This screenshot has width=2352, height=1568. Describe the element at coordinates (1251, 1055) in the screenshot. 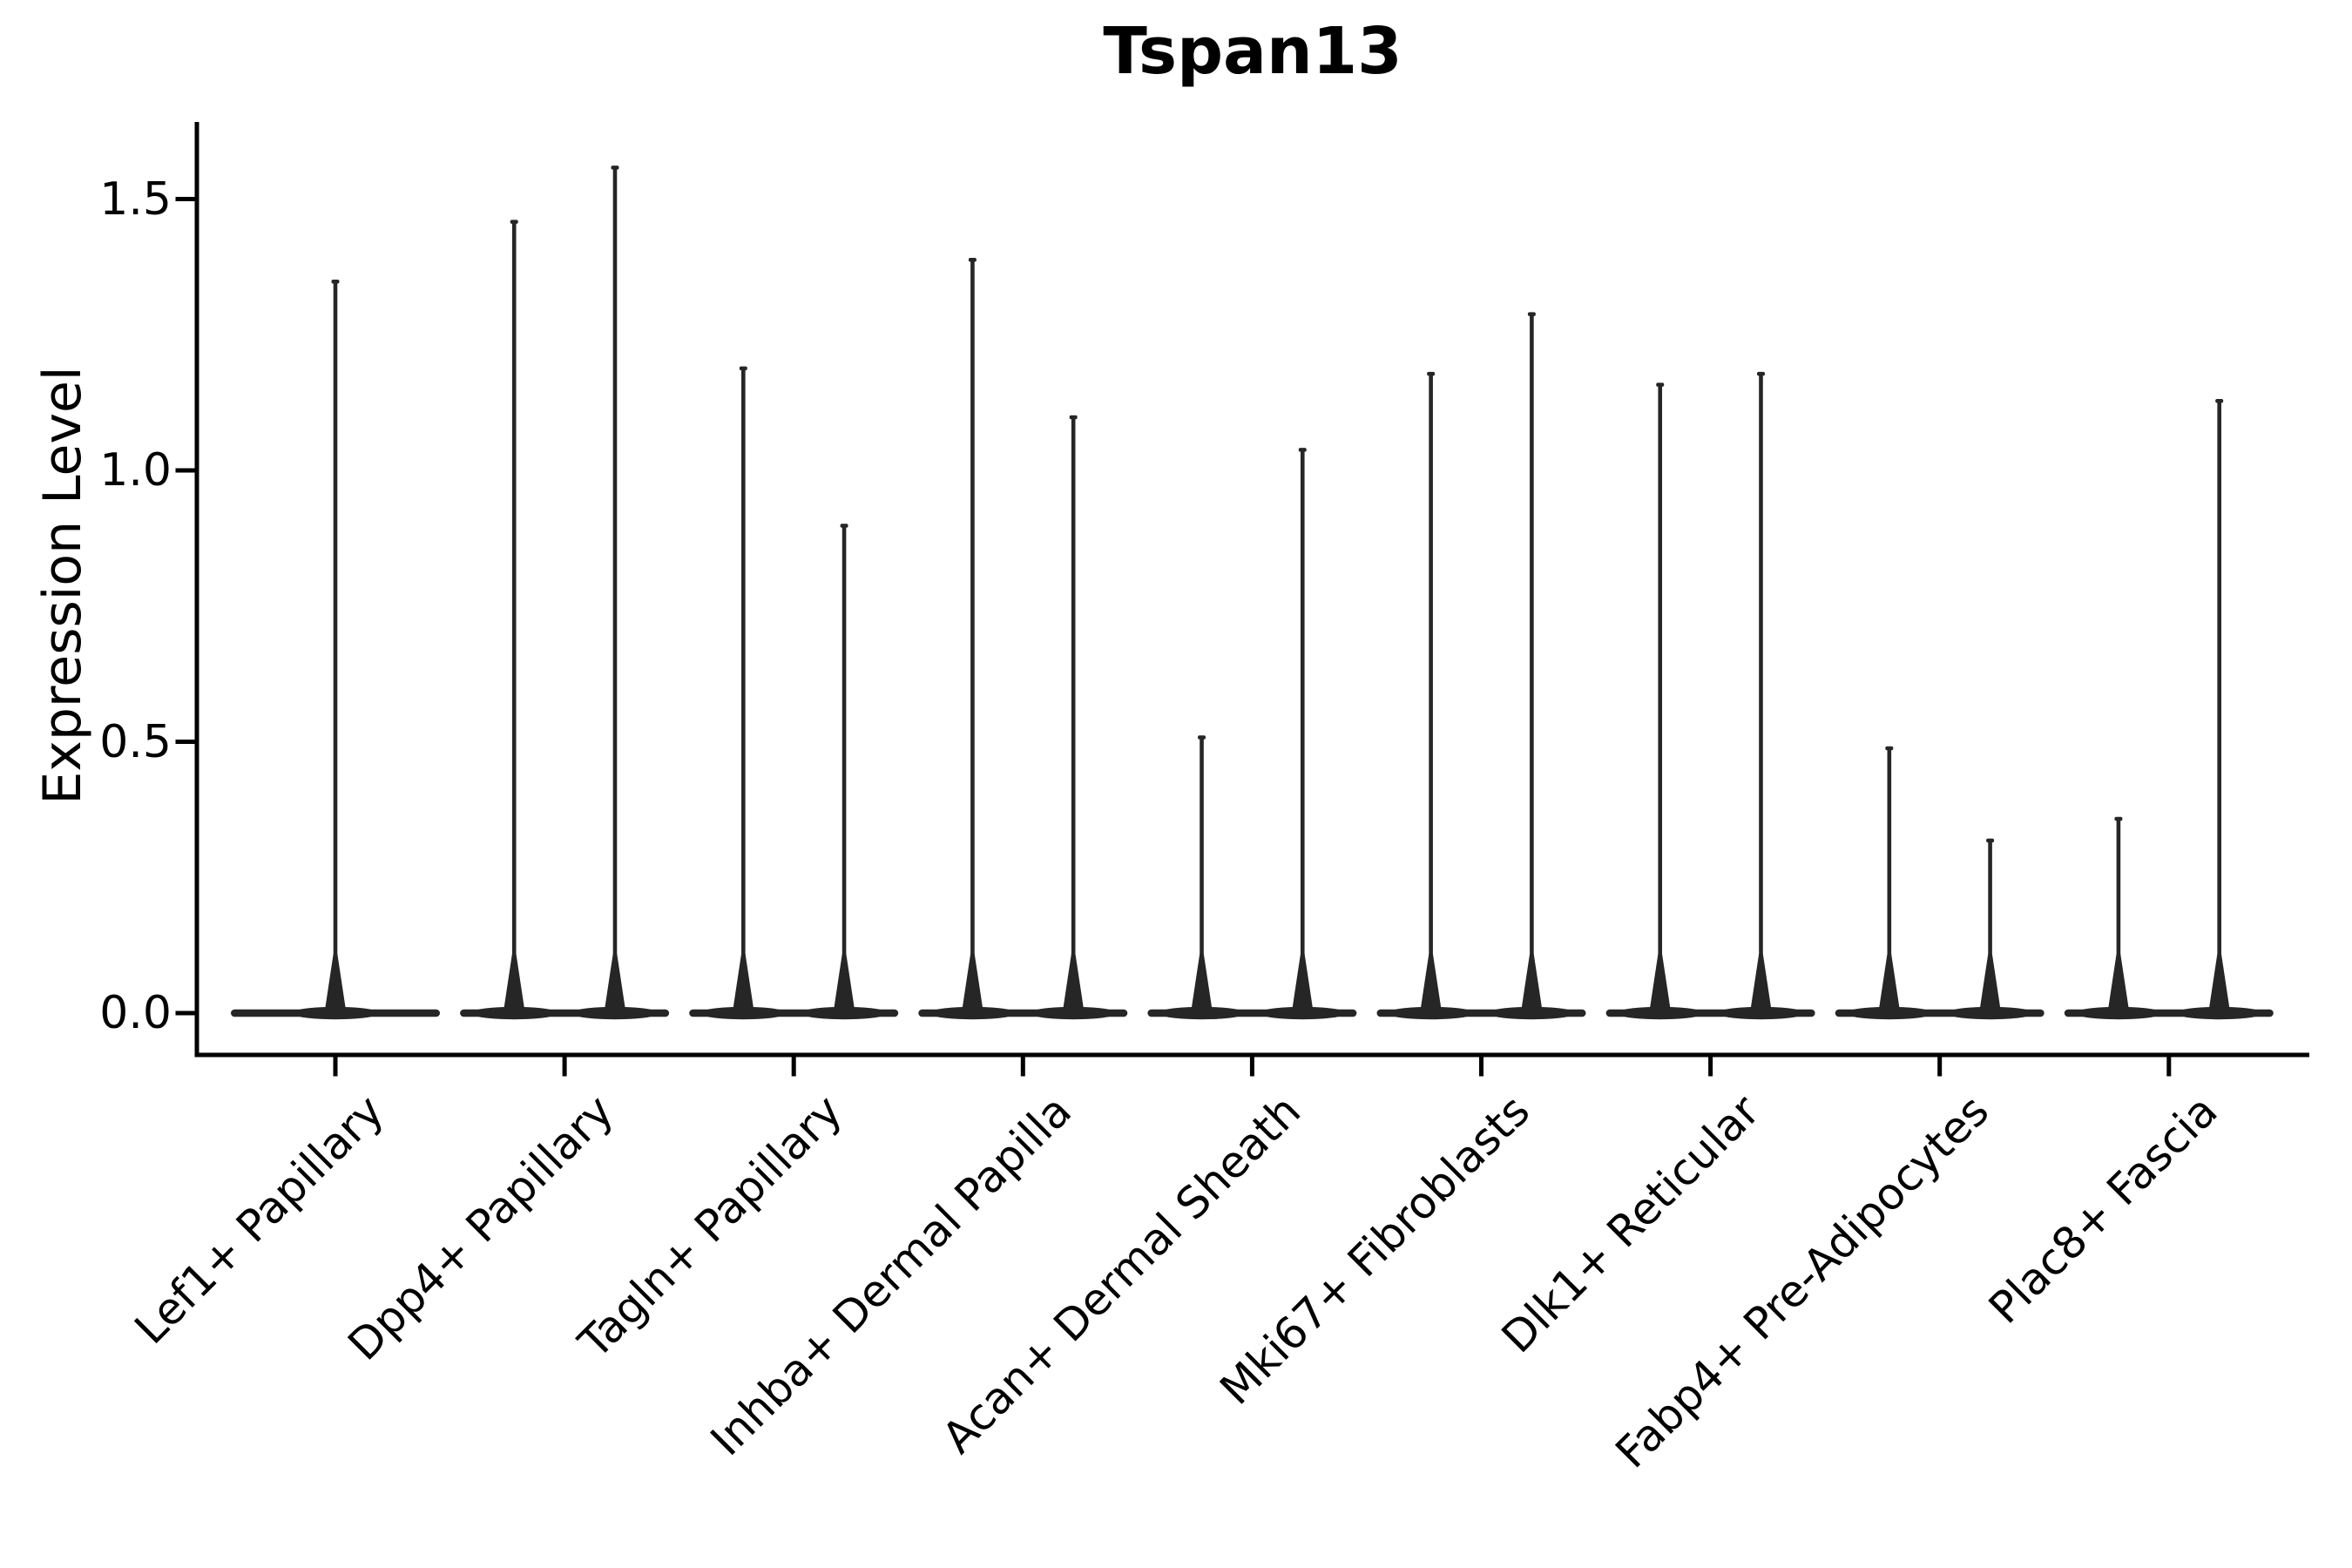

I see `x-axis-spine` at that location.